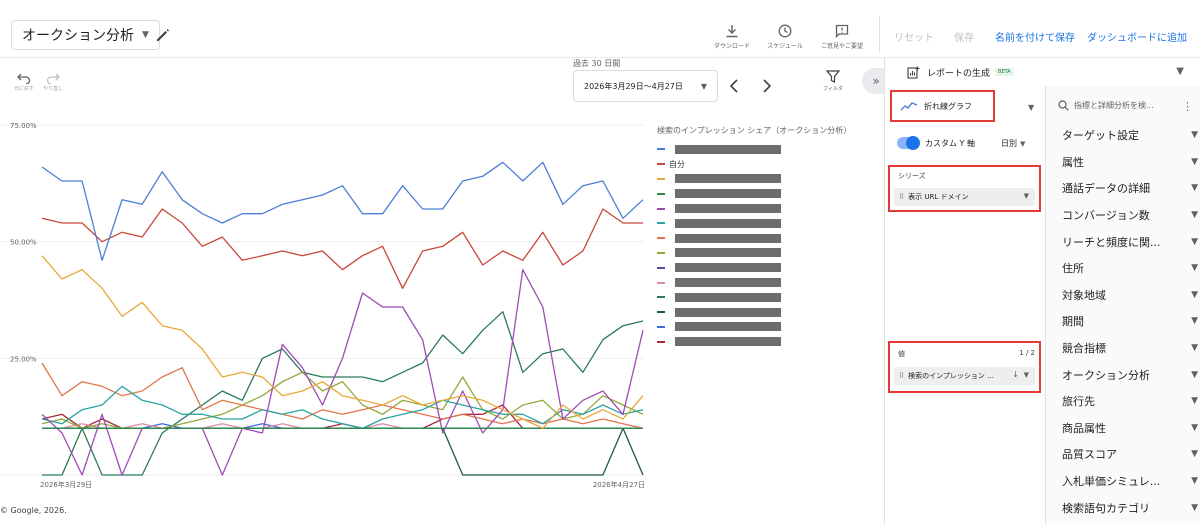  Describe the element at coordinates (1130, 295) in the screenshot. I see `dimension-item: 対象地域 ▼` at that location.